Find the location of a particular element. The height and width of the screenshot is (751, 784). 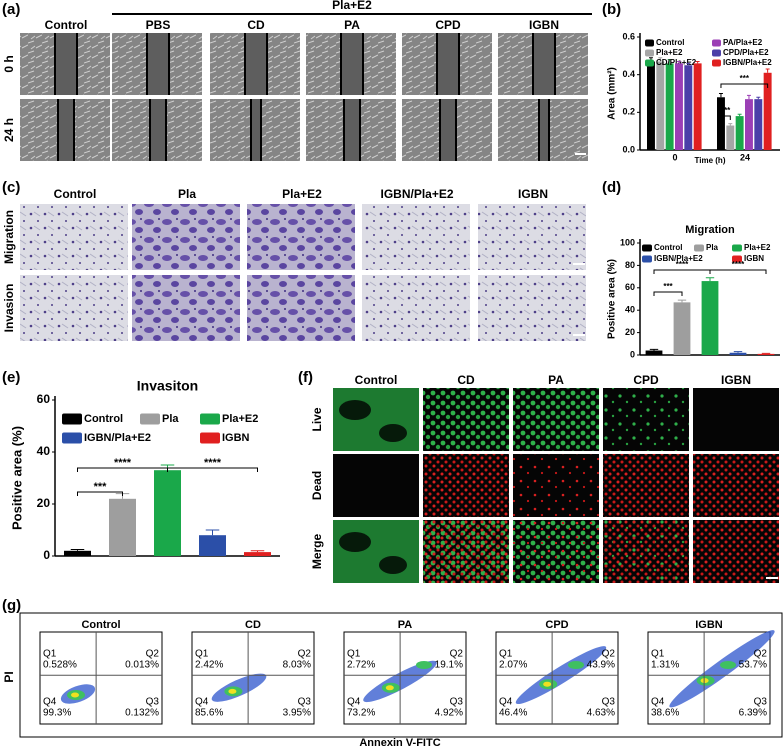

column-header: CPD is located at coordinates (448, 25).